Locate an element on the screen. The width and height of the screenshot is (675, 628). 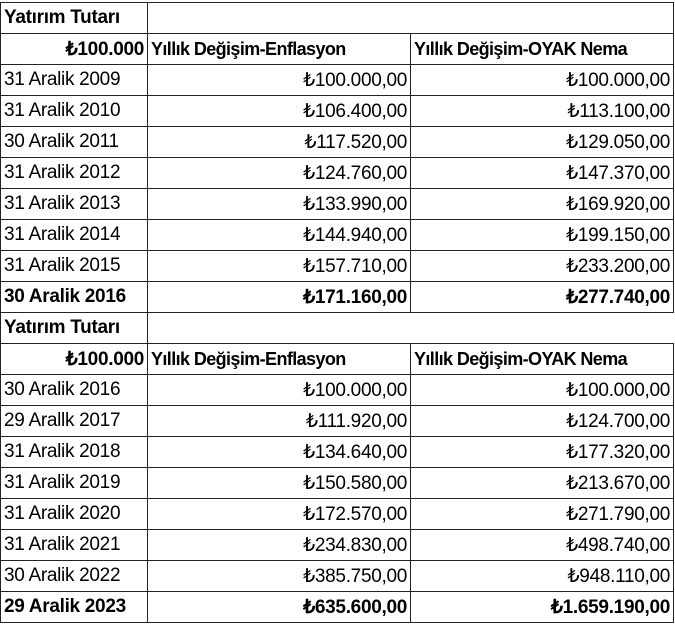
data-row: 31 Aralik 2020 ₺172.570,00 ₺271.790,00 is located at coordinates (337, 514).